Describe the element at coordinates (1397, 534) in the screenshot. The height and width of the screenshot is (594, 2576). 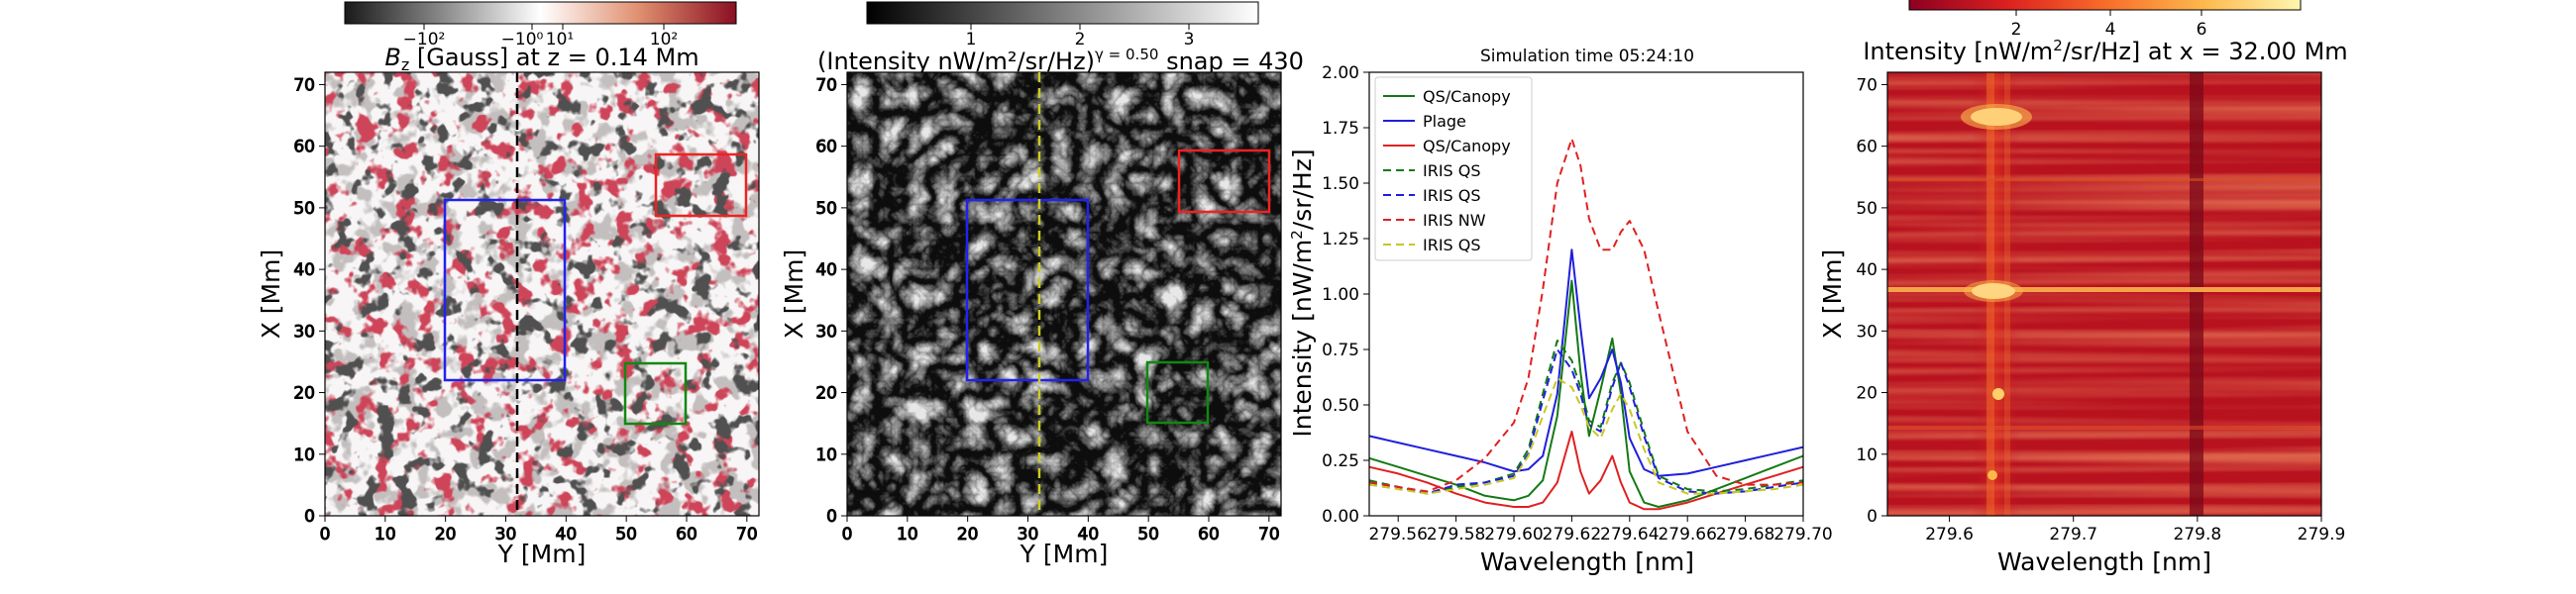
I see `x-tick-label: 279.56` at that location.